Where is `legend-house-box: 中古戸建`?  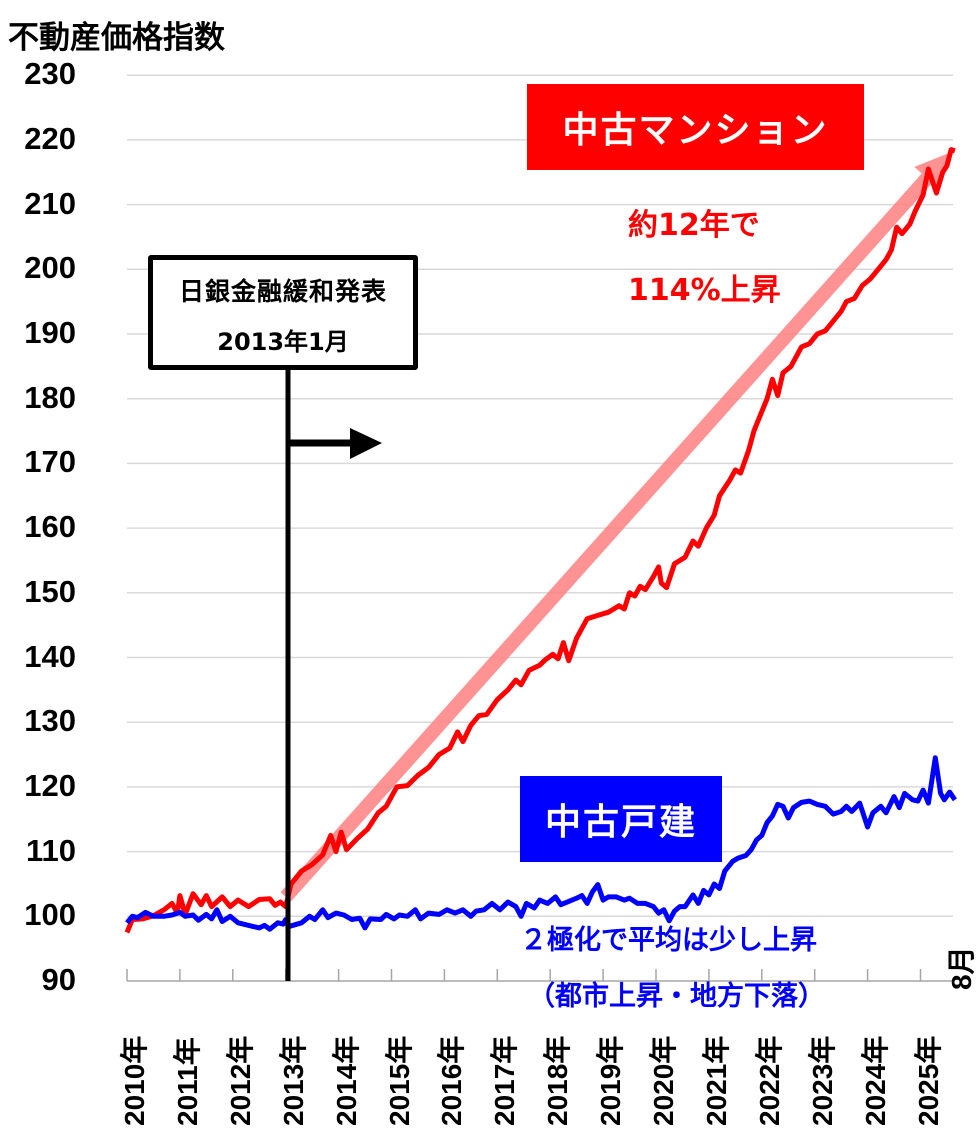 legend-house-box: 中古戸建 is located at coordinates (621, 819).